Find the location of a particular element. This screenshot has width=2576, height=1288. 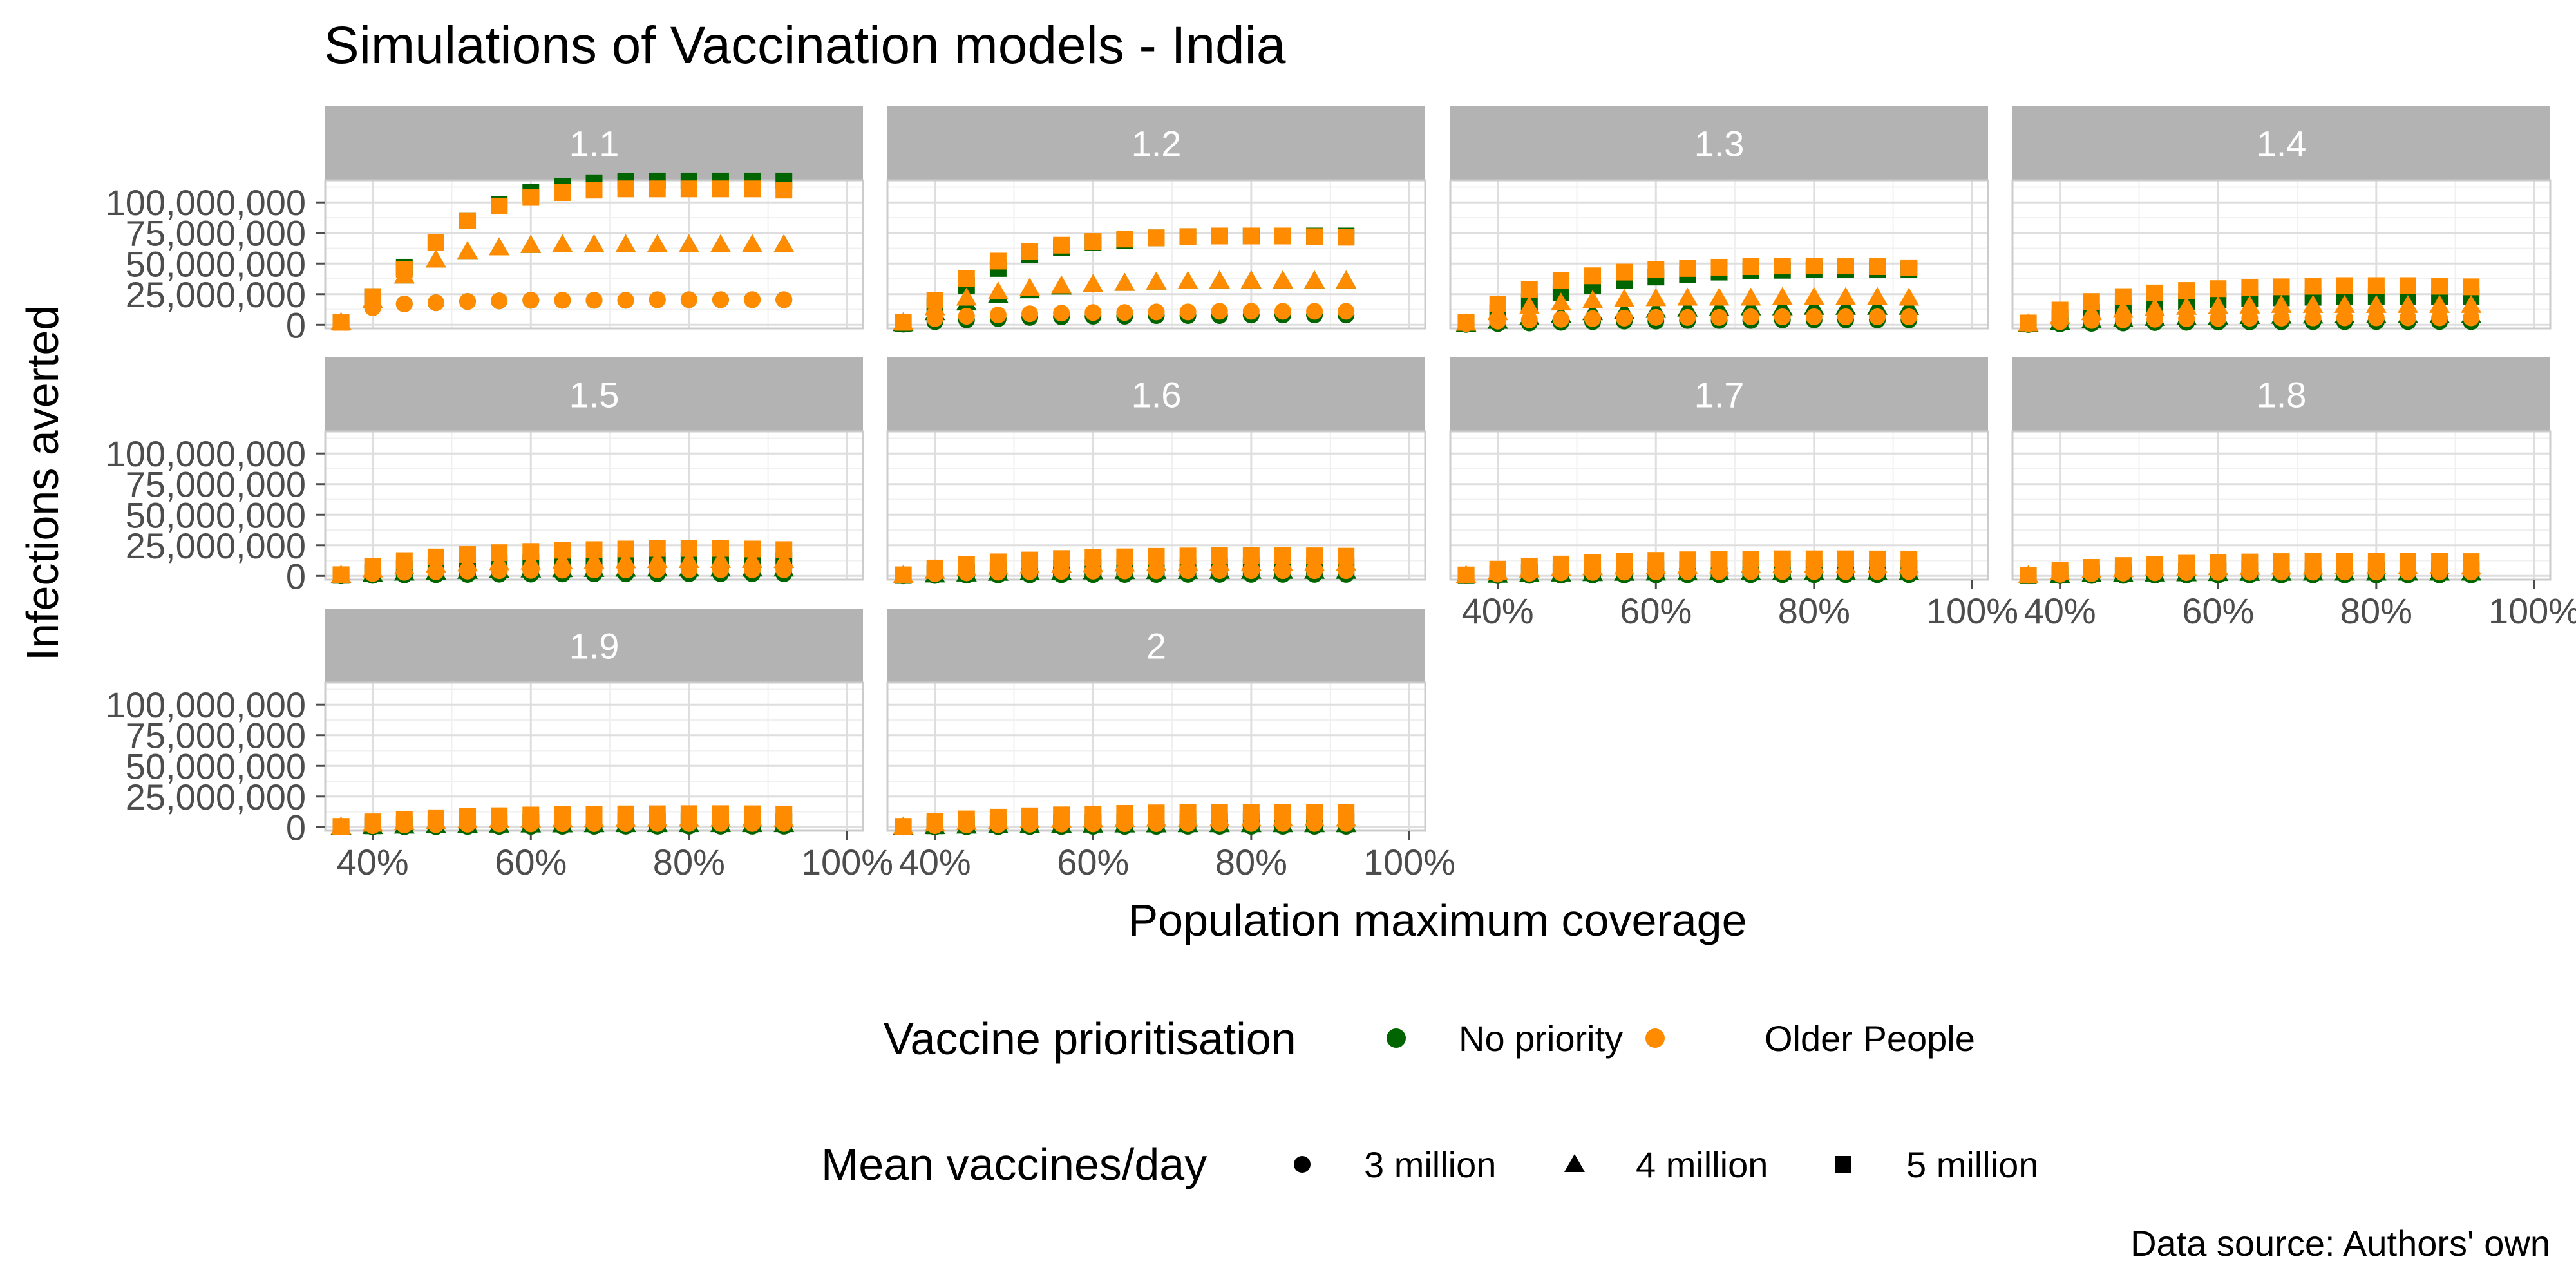

x-tick-label: 40% is located at coordinates (373, 862).